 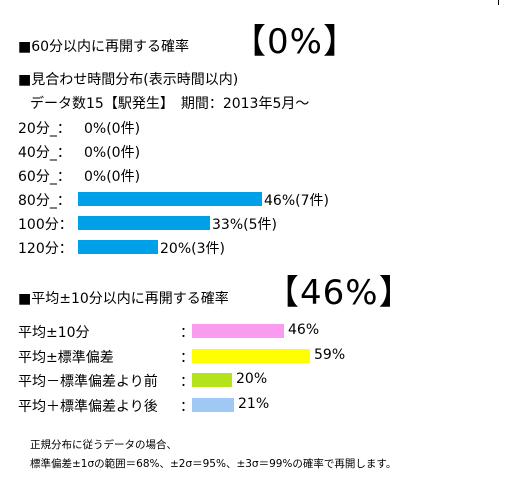 What do you see at coordinates (498, 2) in the screenshot?
I see `corner-tick` at bounding box center [498, 2].